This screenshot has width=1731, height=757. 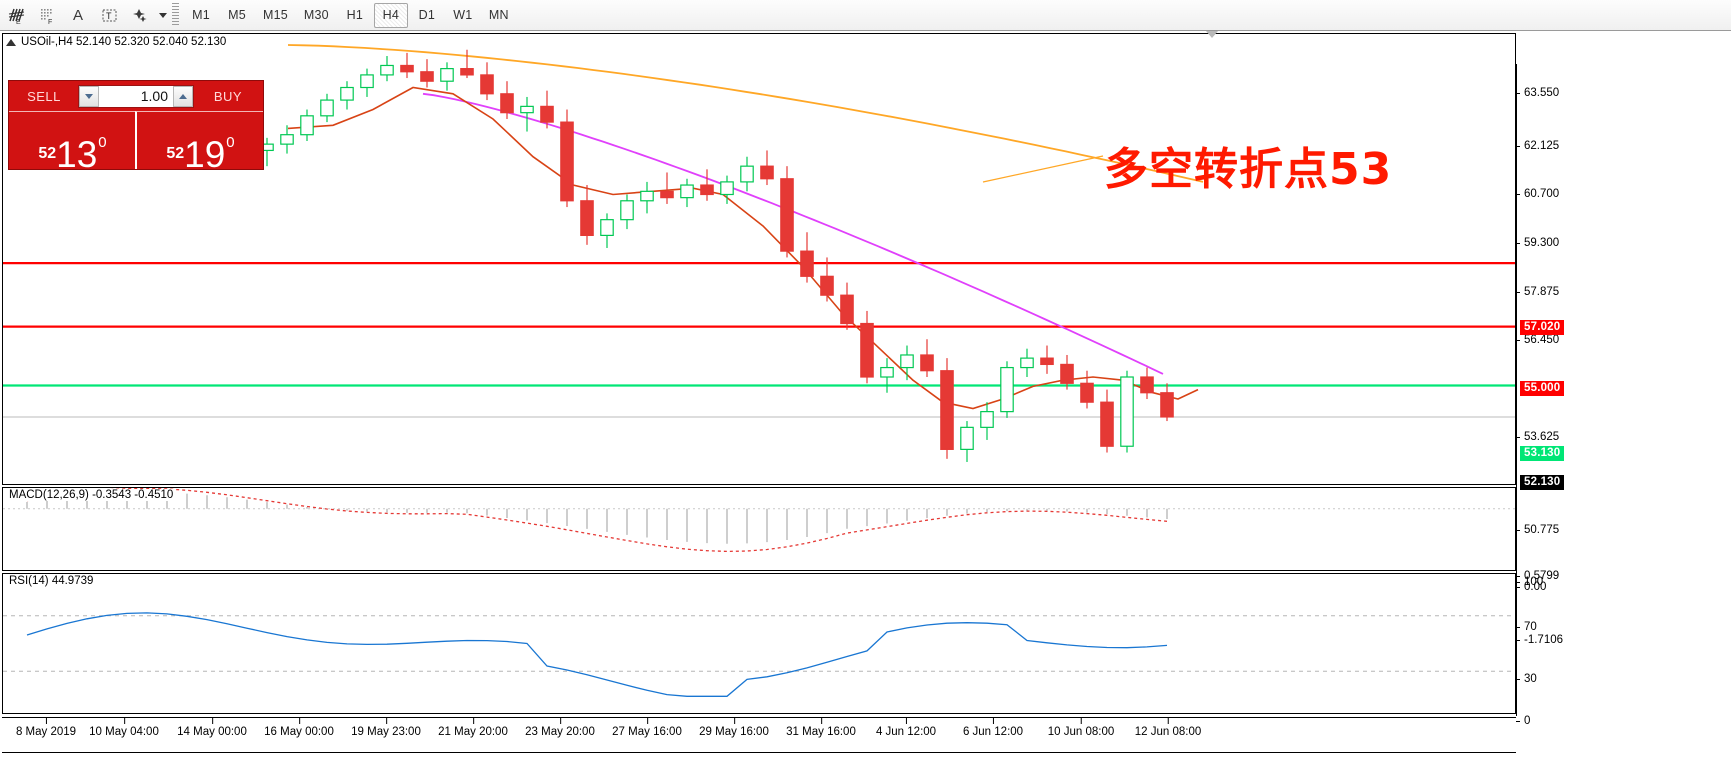 I want to click on price-tick: 60.700, so click(x=1537, y=194).